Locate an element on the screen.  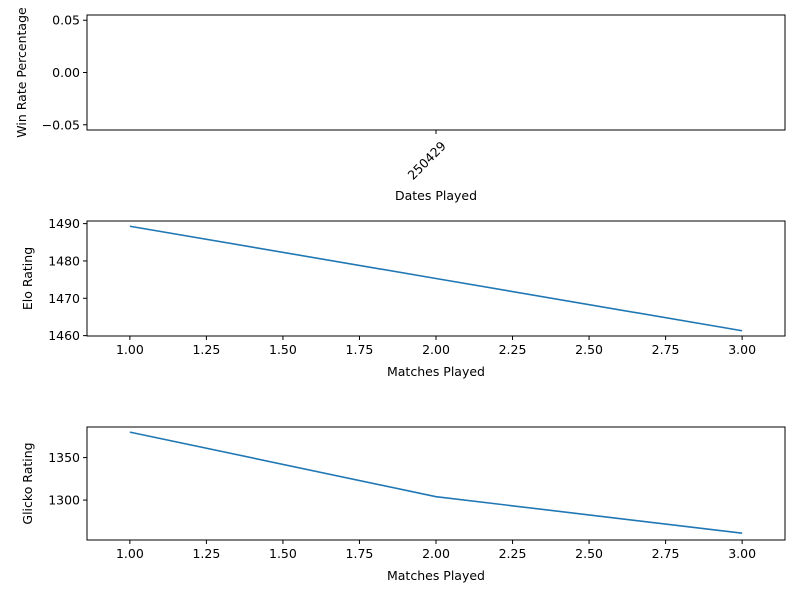
y-axis-label: Glicko Rating is located at coordinates (27, 483).